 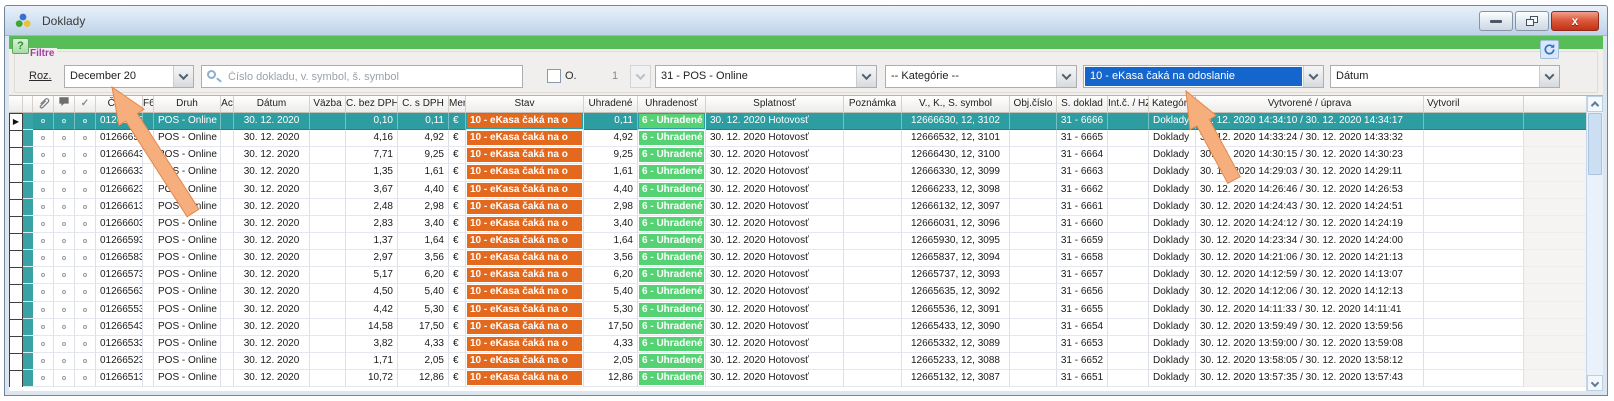 I want to click on status-select: 10 - eKasa čaká na odoslanie, so click(x=1203, y=76).